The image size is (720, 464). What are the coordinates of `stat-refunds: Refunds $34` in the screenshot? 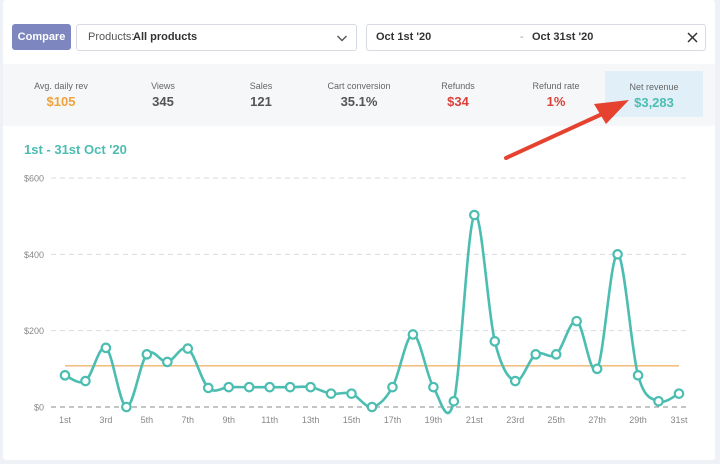 It's located at (458, 94).